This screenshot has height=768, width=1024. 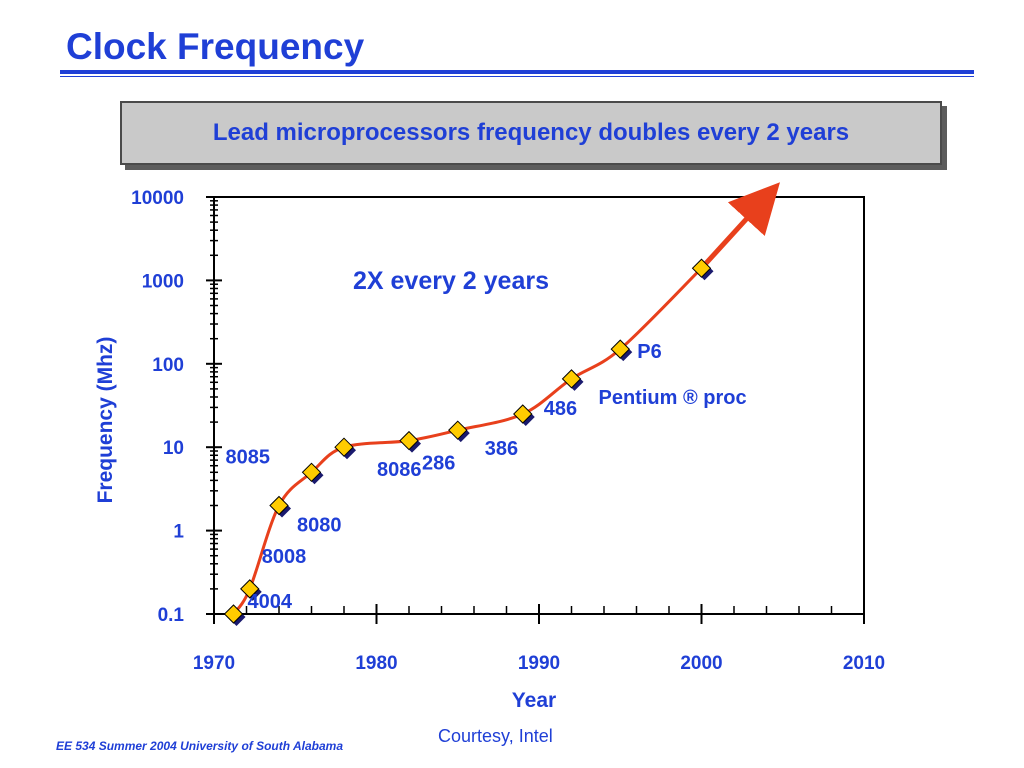 What do you see at coordinates (157, 198) in the screenshot?
I see `y-tick-label: 10000` at bounding box center [157, 198].